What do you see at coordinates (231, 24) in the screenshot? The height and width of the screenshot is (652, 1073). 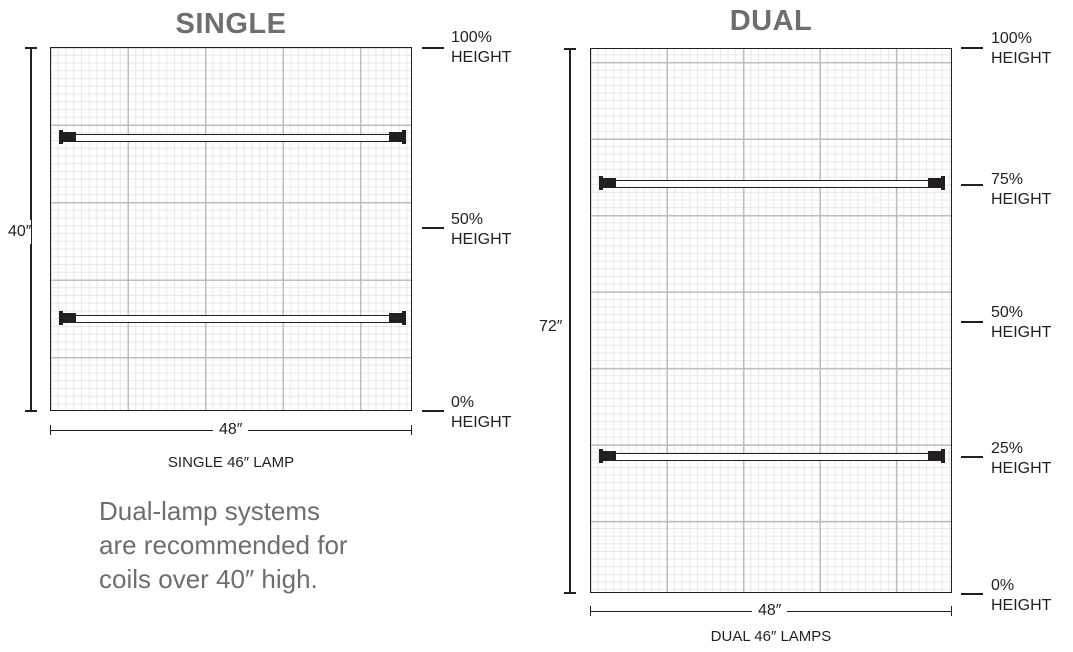 I see `single-title: SINGLE` at bounding box center [231, 24].